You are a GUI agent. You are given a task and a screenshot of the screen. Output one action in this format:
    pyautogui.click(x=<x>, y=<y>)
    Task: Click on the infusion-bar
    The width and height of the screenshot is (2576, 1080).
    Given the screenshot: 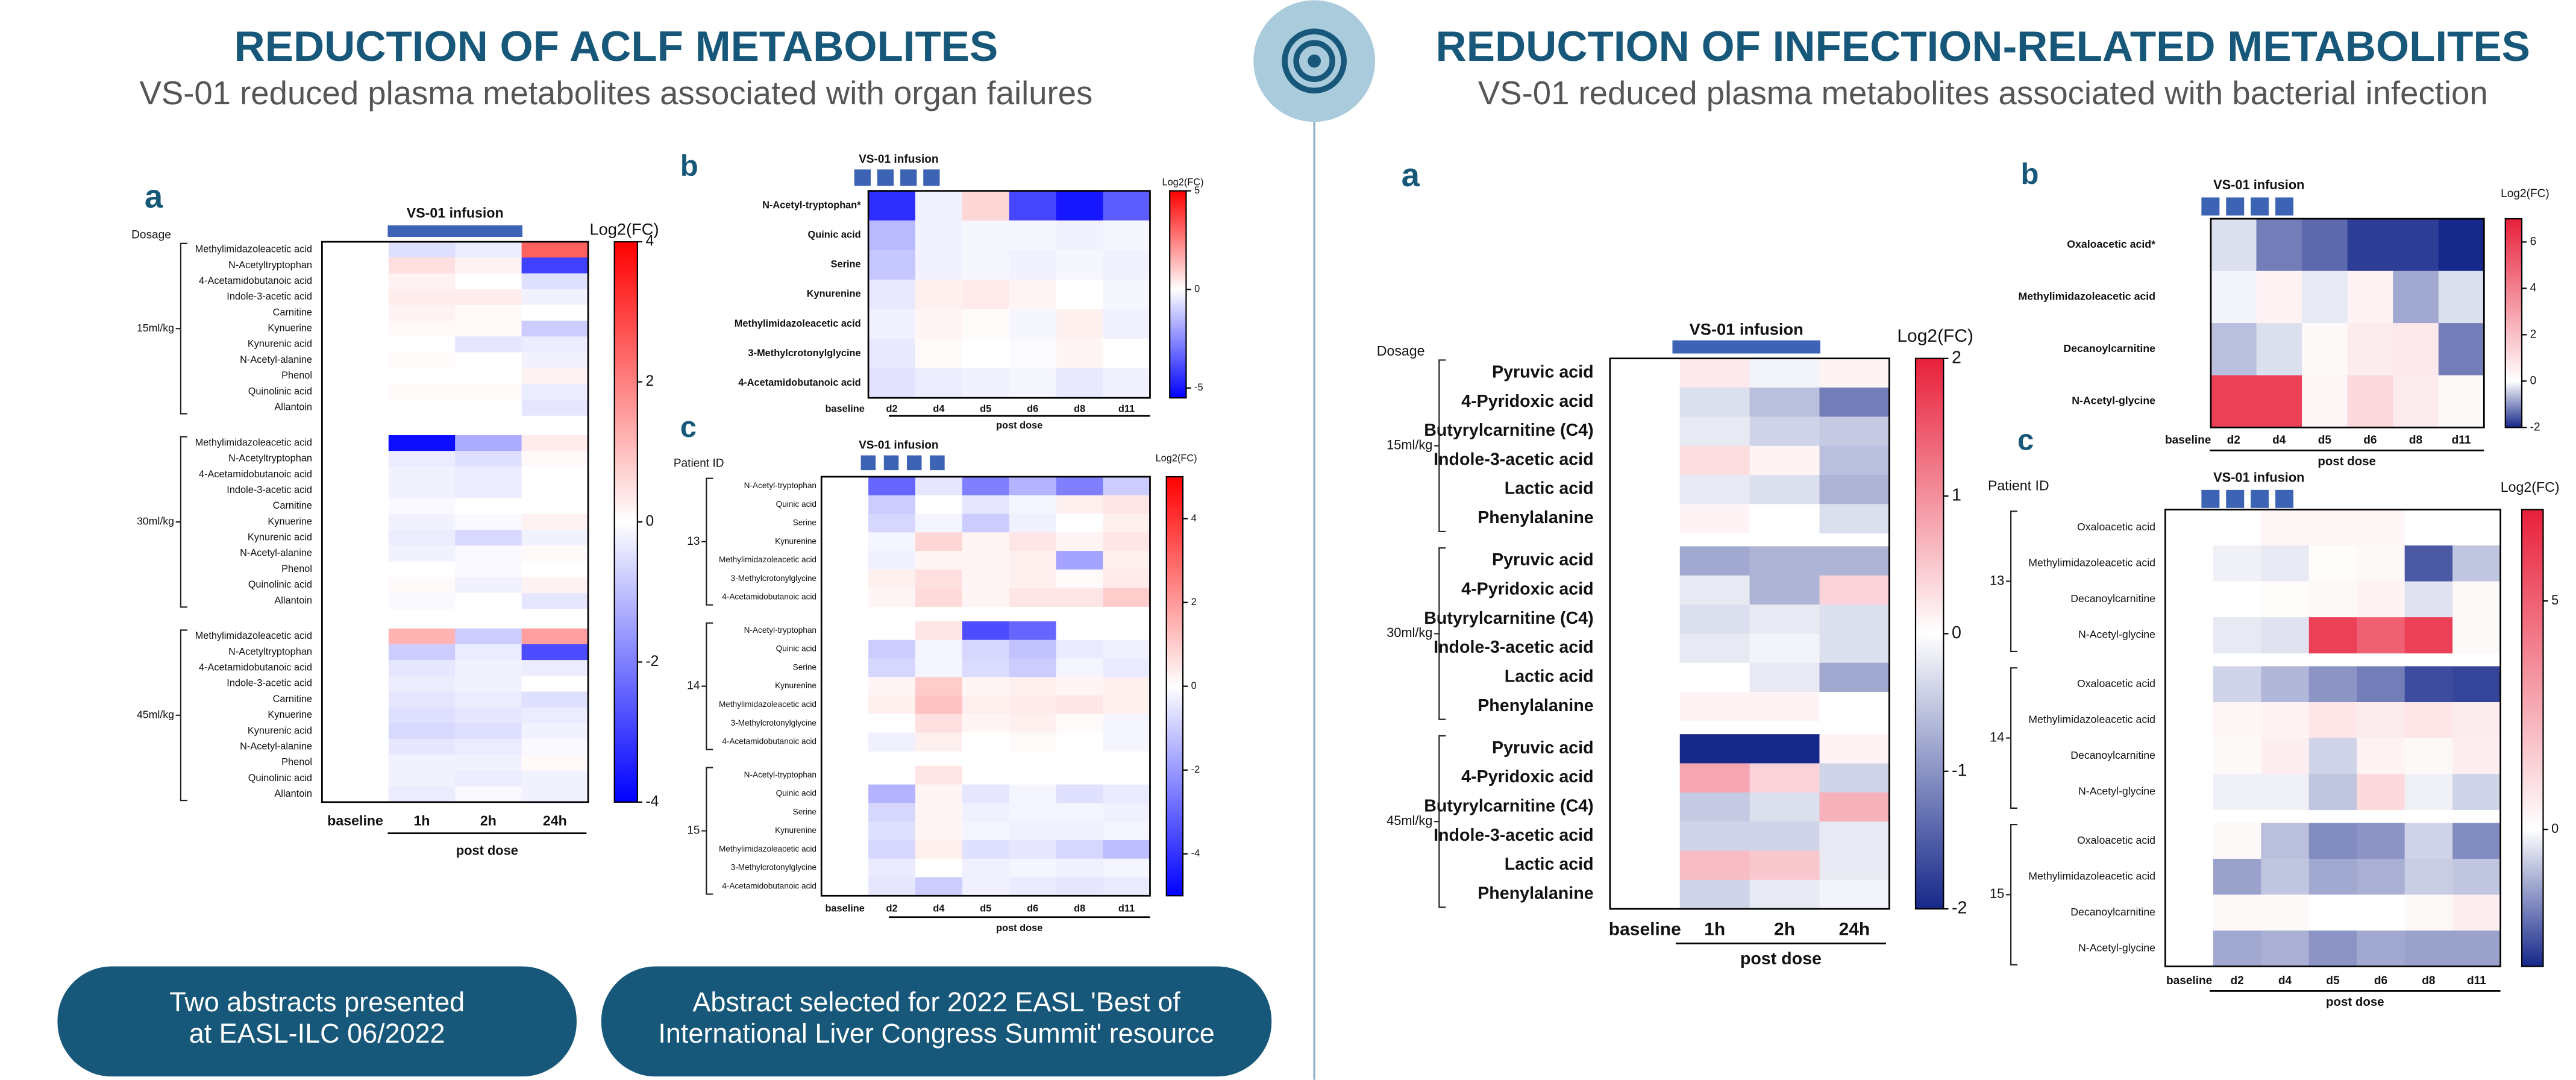 What is the action you would take?
    pyautogui.click(x=1746, y=347)
    